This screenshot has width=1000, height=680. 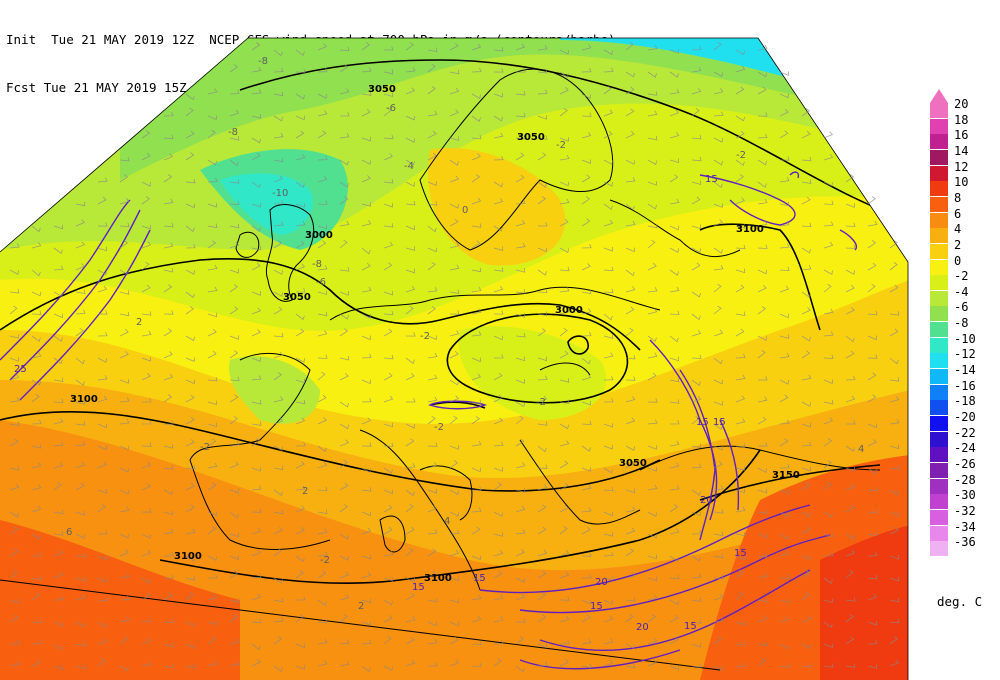 I want to click on temperature-label: -2, so click(x=541, y=402).